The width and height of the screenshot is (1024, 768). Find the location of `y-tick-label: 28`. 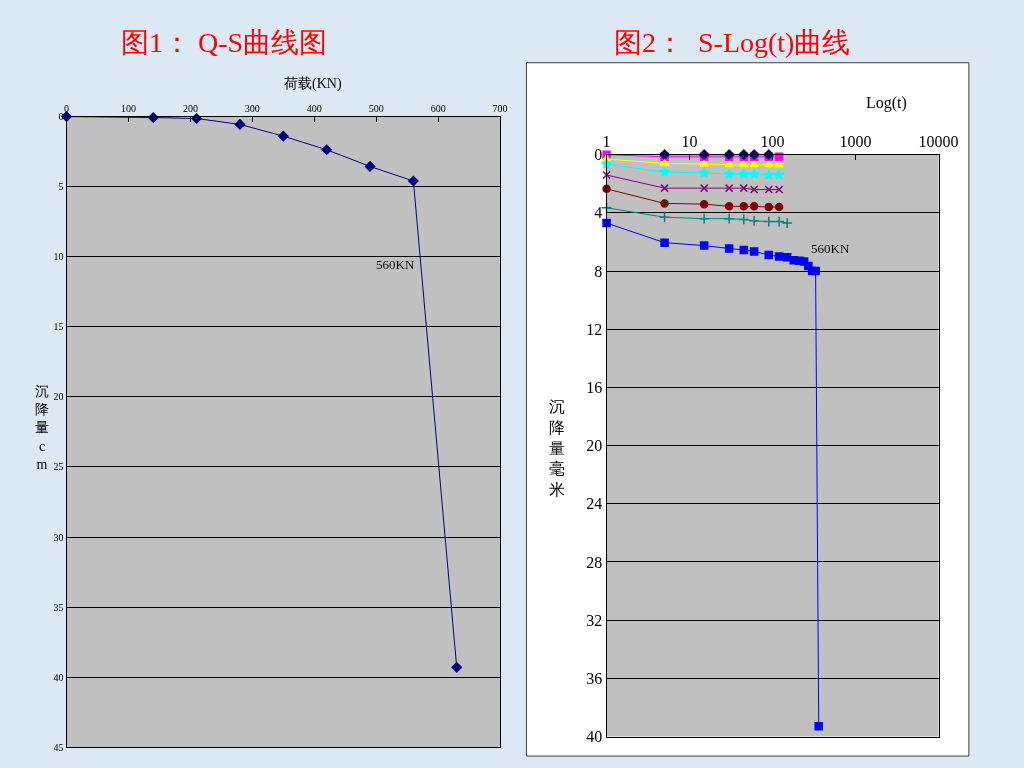

y-tick-label: 28 is located at coordinates (594, 562).